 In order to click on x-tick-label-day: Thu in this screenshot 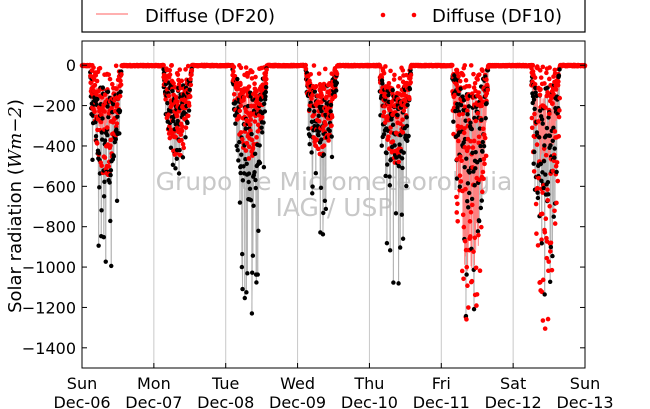, I will do `click(368, 383)`.